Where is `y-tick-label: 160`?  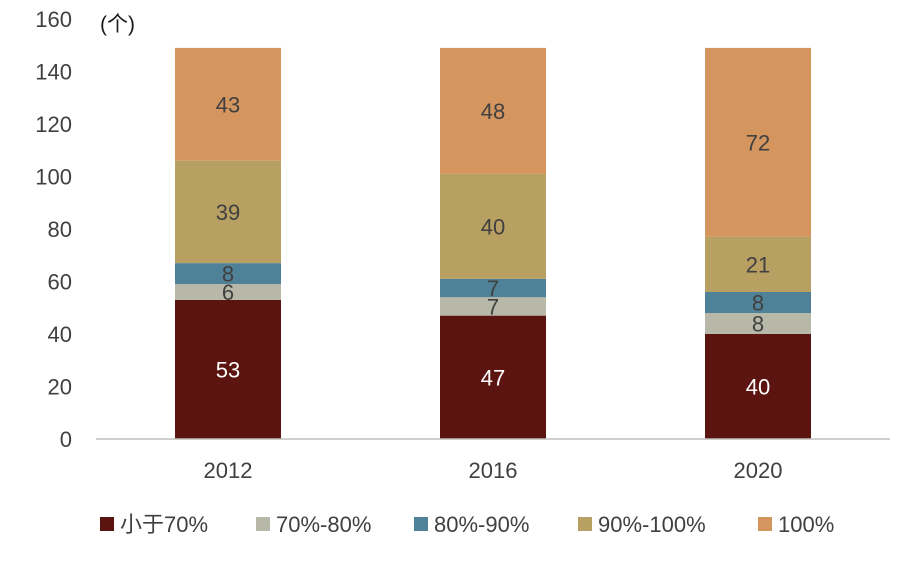 y-tick-label: 160 is located at coordinates (53, 19).